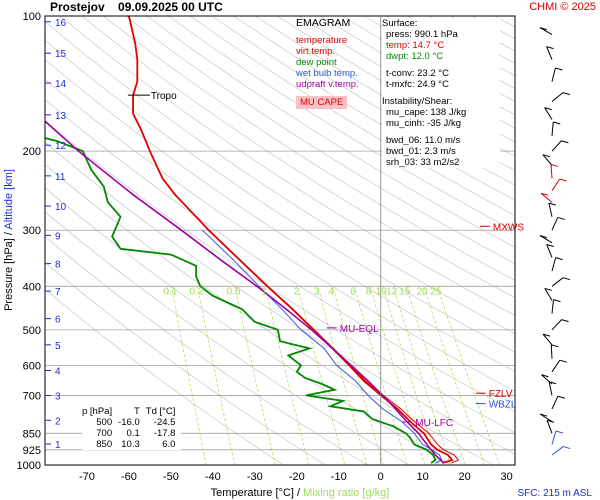  What do you see at coordinates (58, 445) in the screenshot?
I see `altitude-tick-label: 1` at bounding box center [58, 445].